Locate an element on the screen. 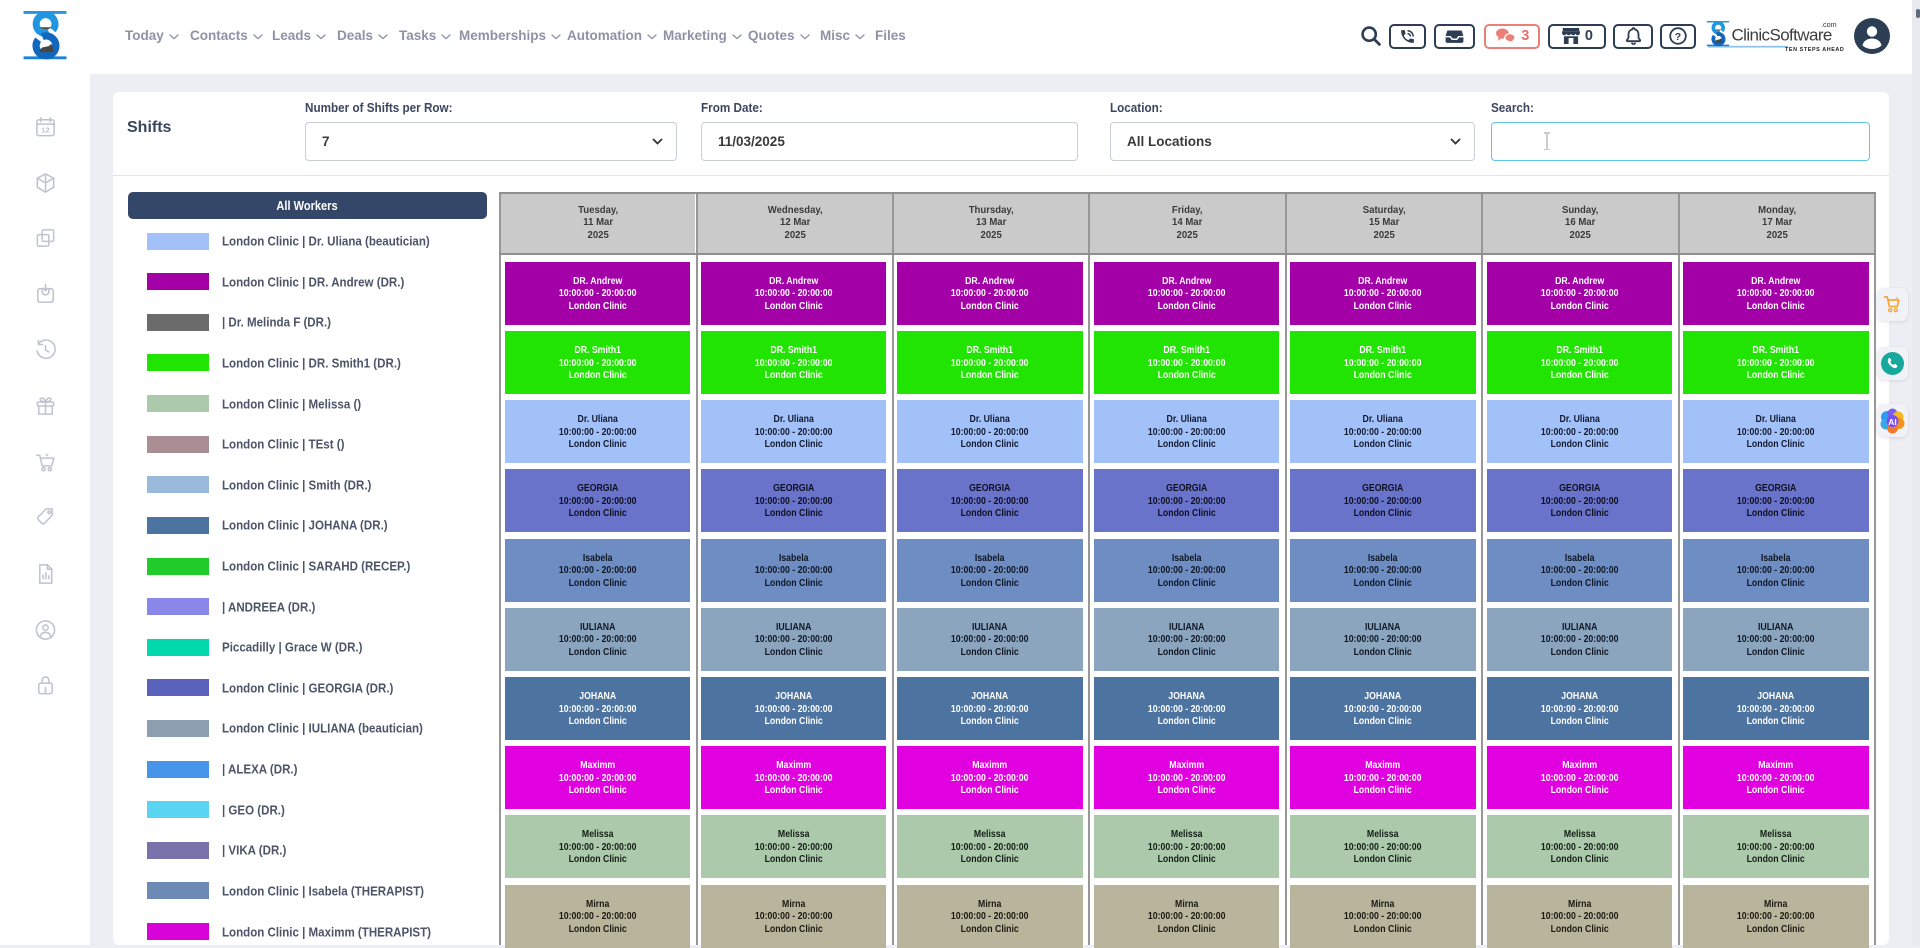  svg-text: 12 is located at coordinates (45, 130).